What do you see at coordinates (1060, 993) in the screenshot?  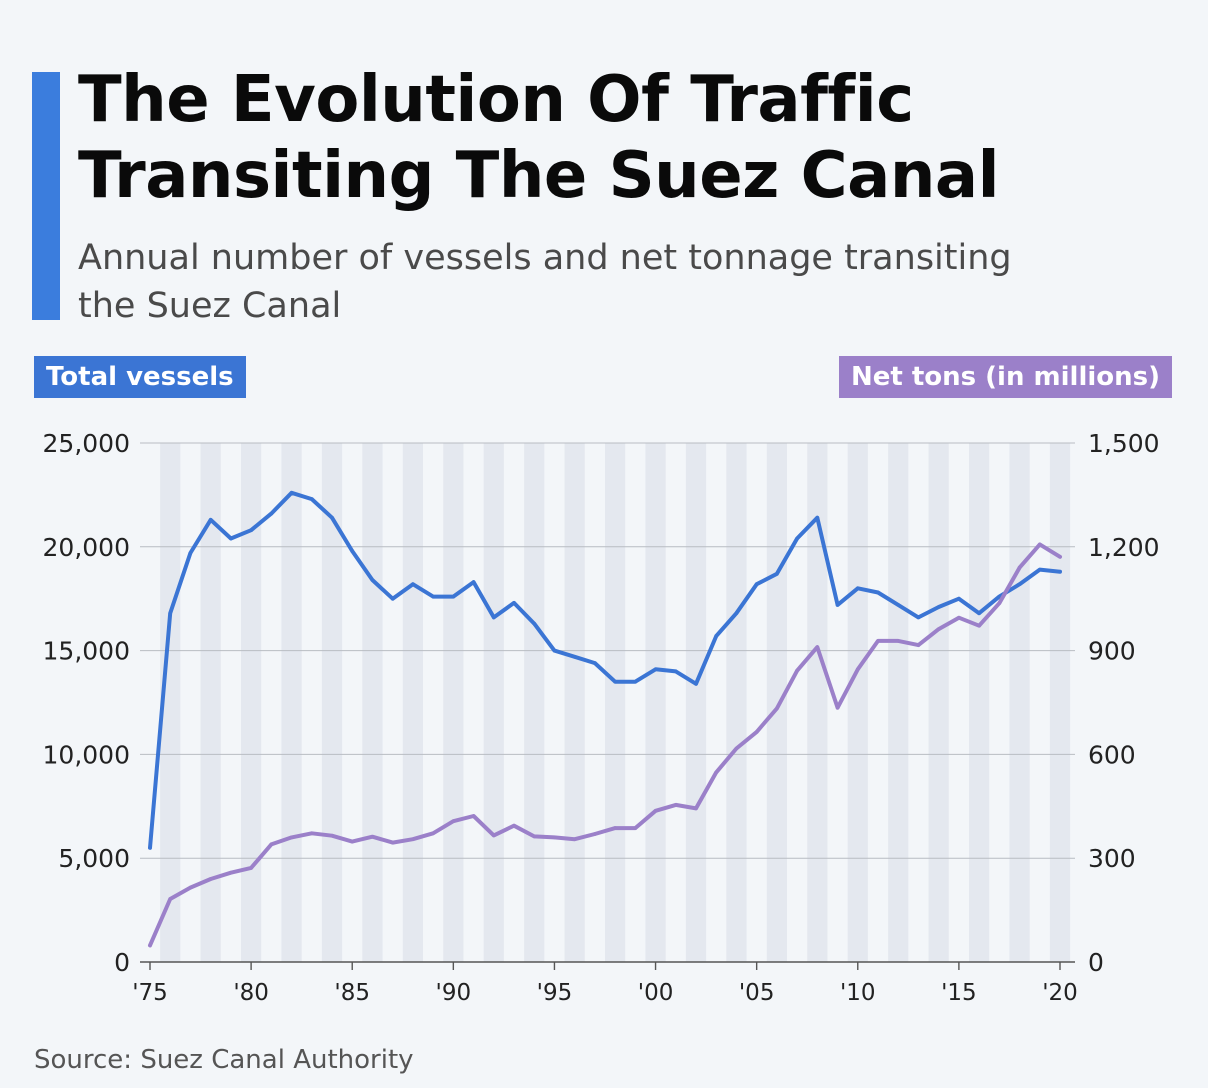 I see `x-tick-label: '20` at bounding box center [1060, 993].